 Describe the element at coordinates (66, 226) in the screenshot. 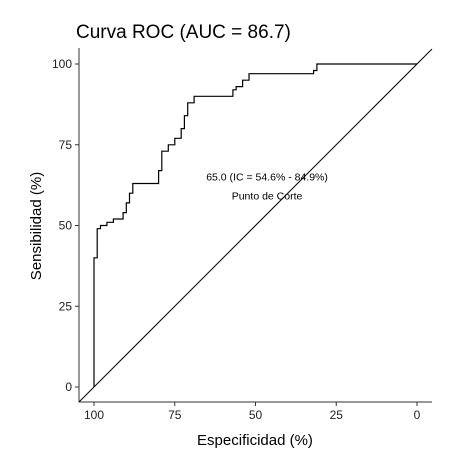

I see `y-tick-label: 50` at that location.